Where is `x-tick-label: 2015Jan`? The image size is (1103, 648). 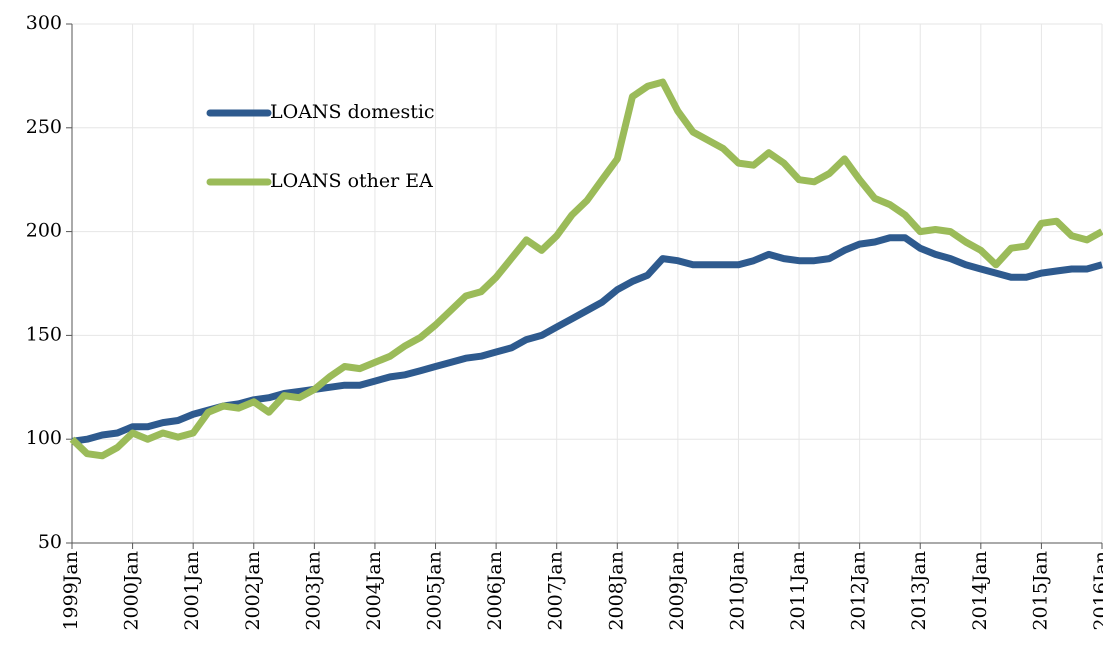
x-tick-label: 2015Jan is located at coordinates (1040, 591).